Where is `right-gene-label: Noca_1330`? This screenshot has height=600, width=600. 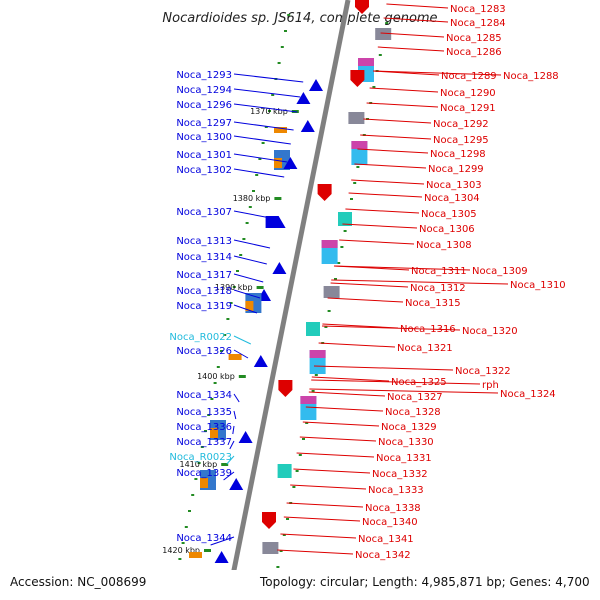
right-gene-label: Noca_1330 is located at coordinates (406, 442).